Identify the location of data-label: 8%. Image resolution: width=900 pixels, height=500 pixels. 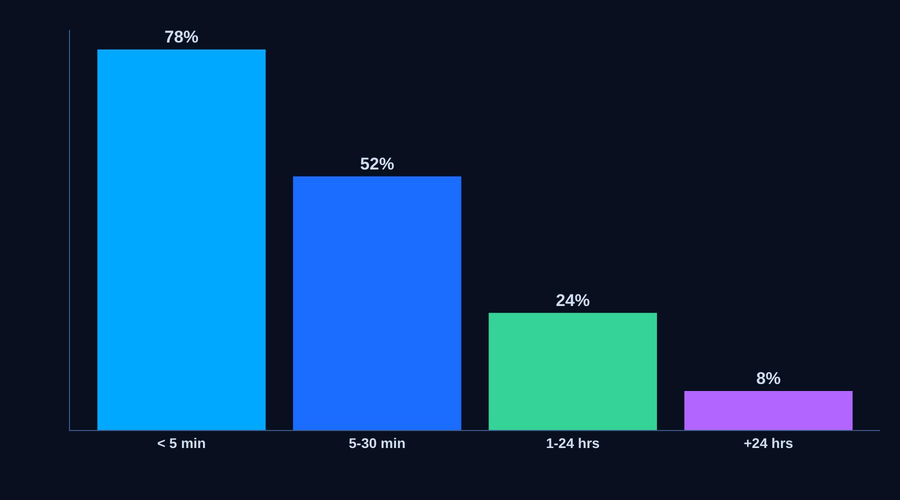
(768, 378).